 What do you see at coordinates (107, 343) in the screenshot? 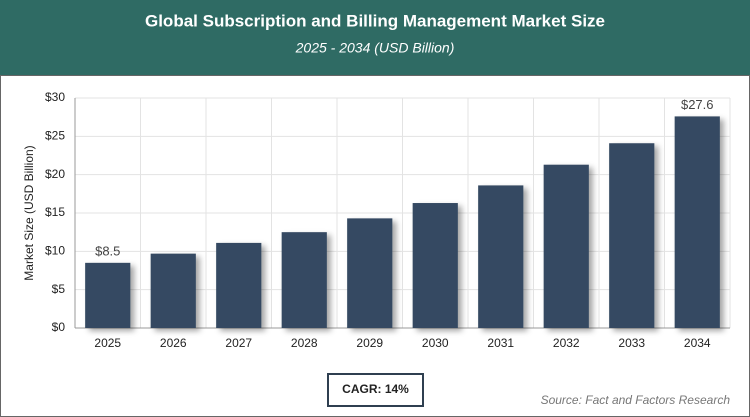
I see `x-tick-label: 2025` at bounding box center [107, 343].